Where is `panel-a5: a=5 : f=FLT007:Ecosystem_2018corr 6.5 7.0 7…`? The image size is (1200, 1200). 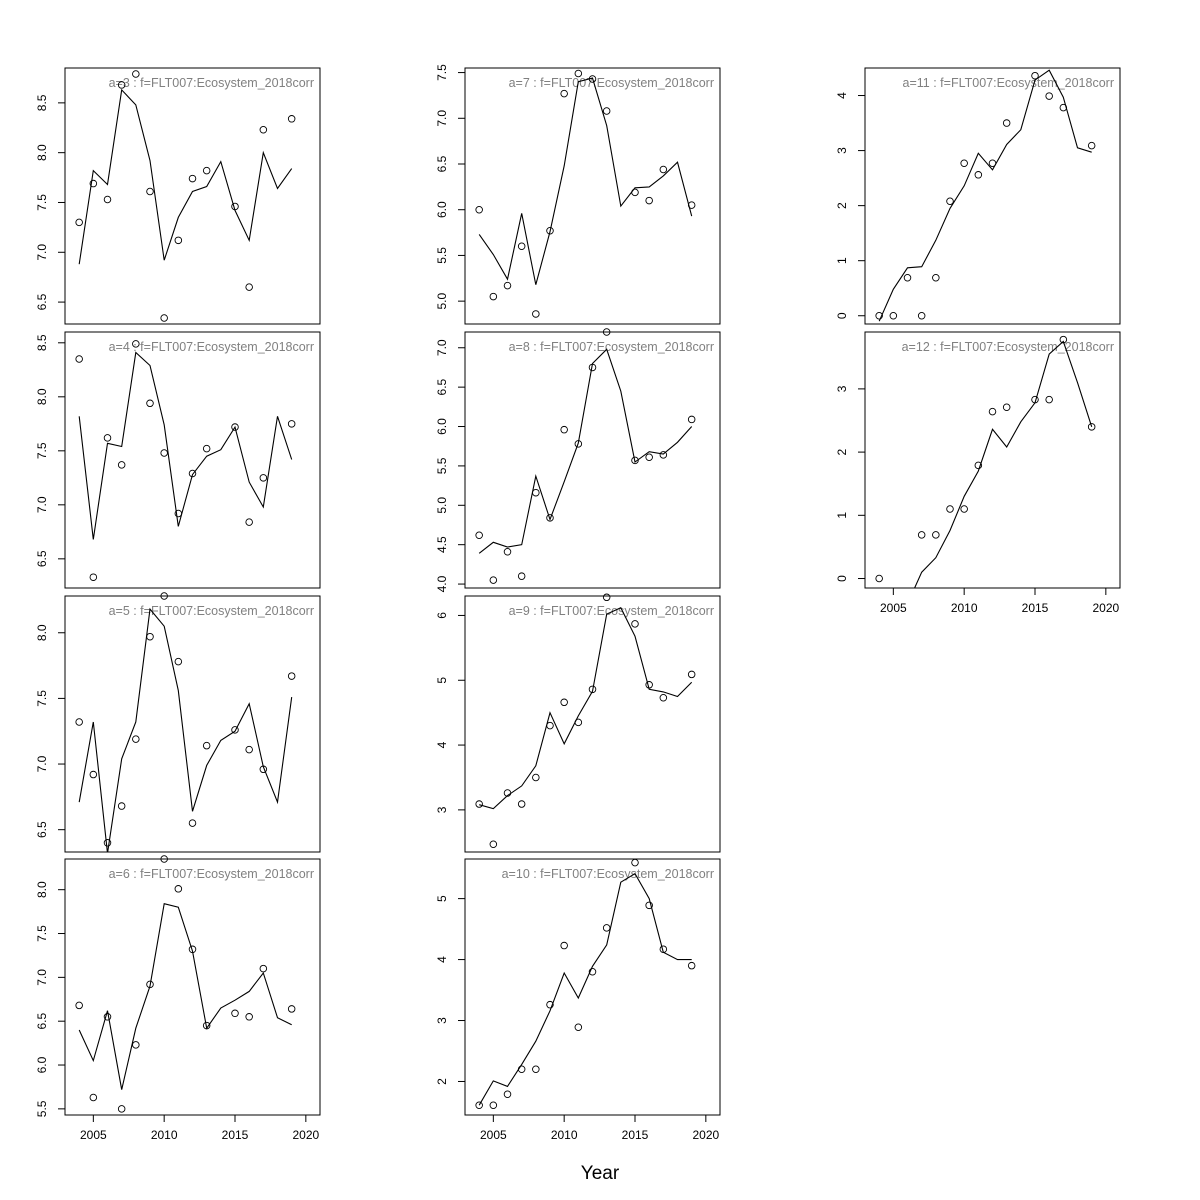
panel-a5: a=5 : f=FLT007:Ecosystem_2018corr 6.5 7.0 7… is located at coordinates (178, 722).